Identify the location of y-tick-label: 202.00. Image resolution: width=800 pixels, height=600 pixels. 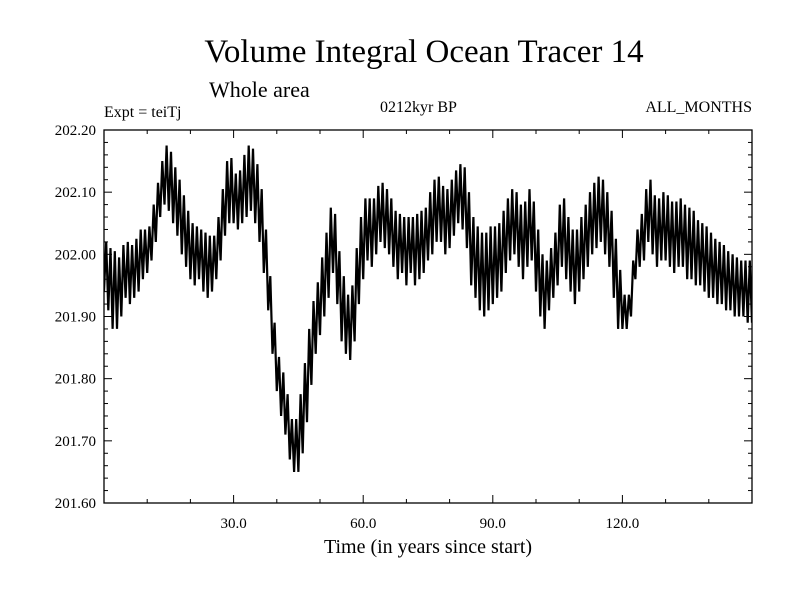
(75, 255).